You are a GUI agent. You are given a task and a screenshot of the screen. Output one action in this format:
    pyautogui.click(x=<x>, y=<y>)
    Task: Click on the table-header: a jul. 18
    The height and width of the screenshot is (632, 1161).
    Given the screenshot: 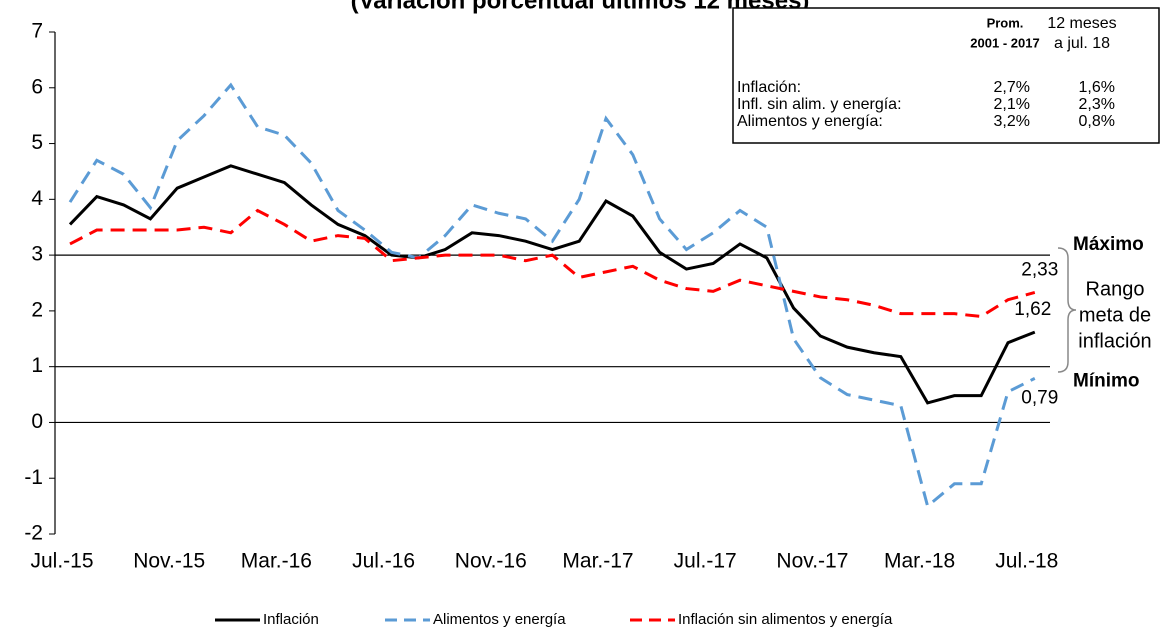 What is the action you would take?
    pyautogui.click(x=1082, y=43)
    